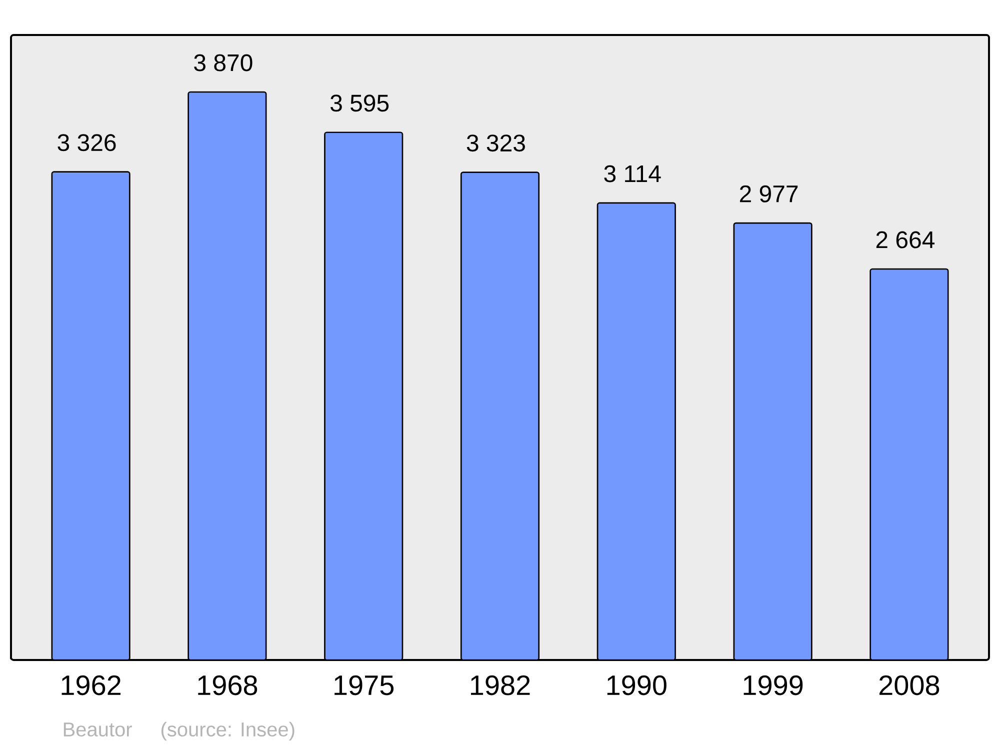 This screenshot has height=747, width=1000. I want to click on x-tick-label: 1975, so click(364, 685).